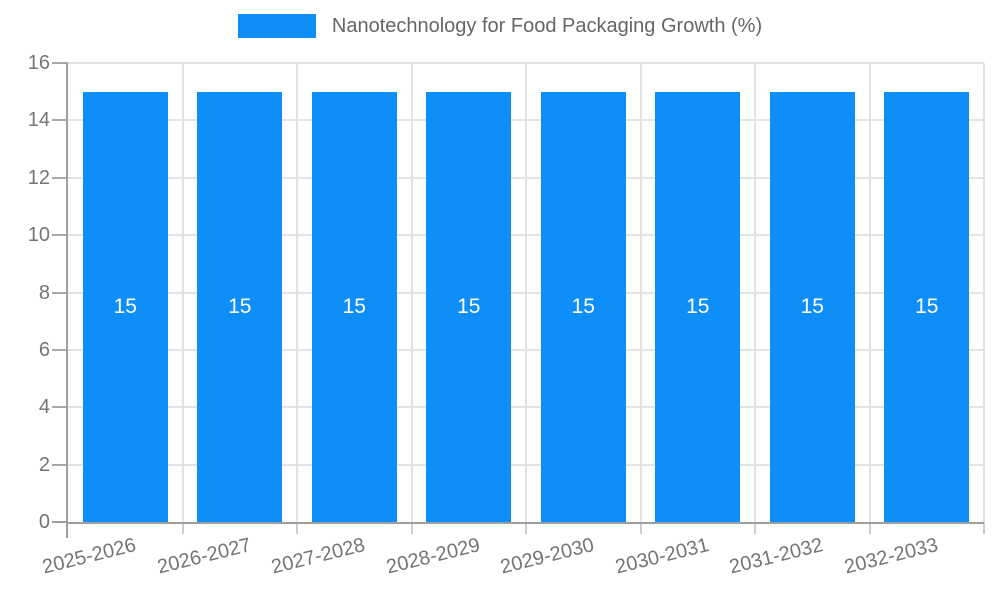 Image resolution: width=1000 pixels, height=600 pixels. I want to click on x-axis-label: 2032-2033, so click(921, 556).